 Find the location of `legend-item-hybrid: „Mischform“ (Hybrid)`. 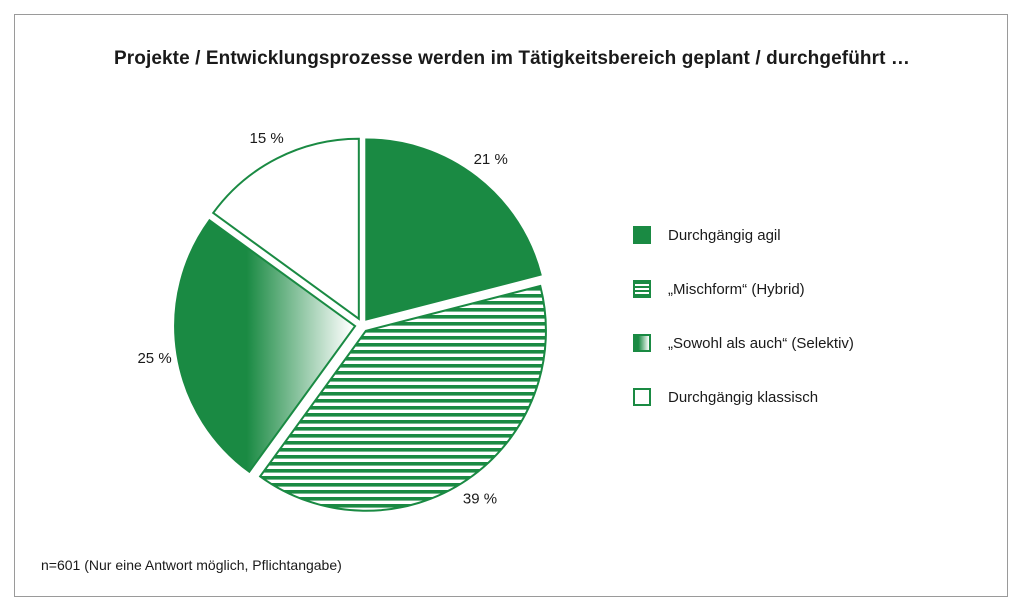

legend-item-hybrid: „Mischform“ (Hybrid) is located at coordinates (719, 289).